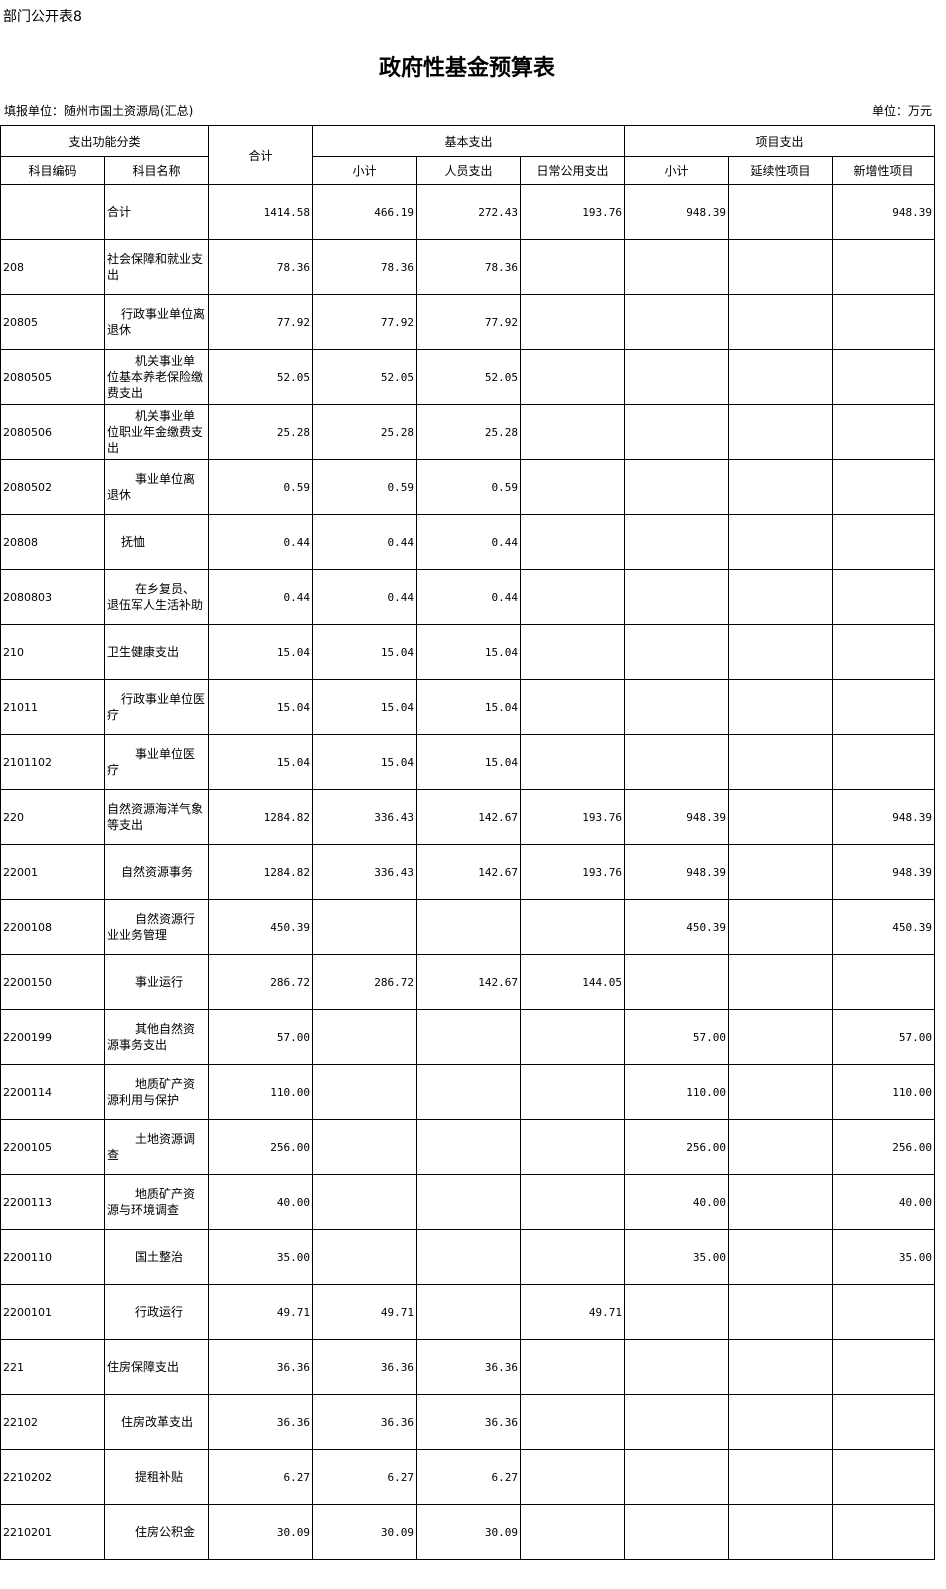 The image size is (946, 1589). I want to click on cell-basic-subtotal: 36.36, so click(365, 1422).